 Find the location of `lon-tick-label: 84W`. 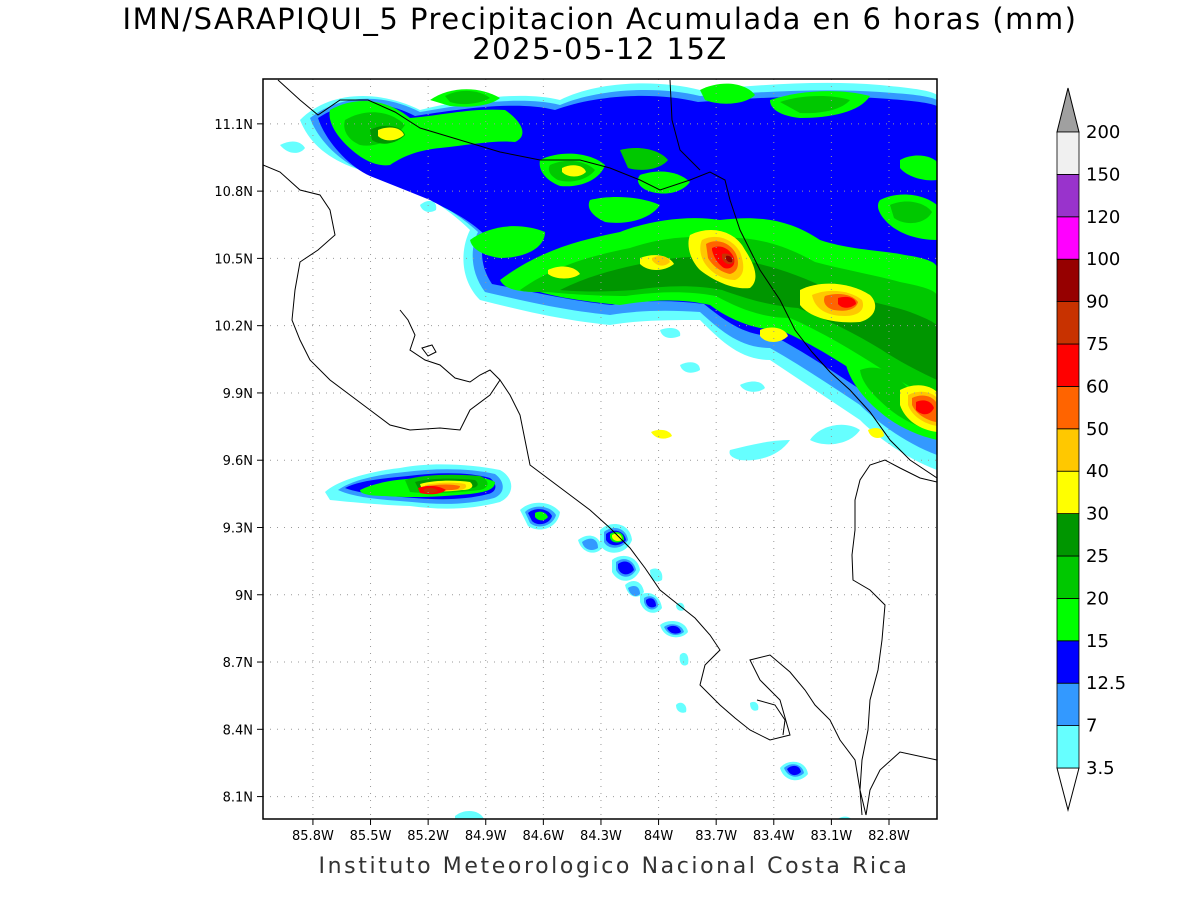

lon-tick-label: 84W is located at coordinates (659, 836).